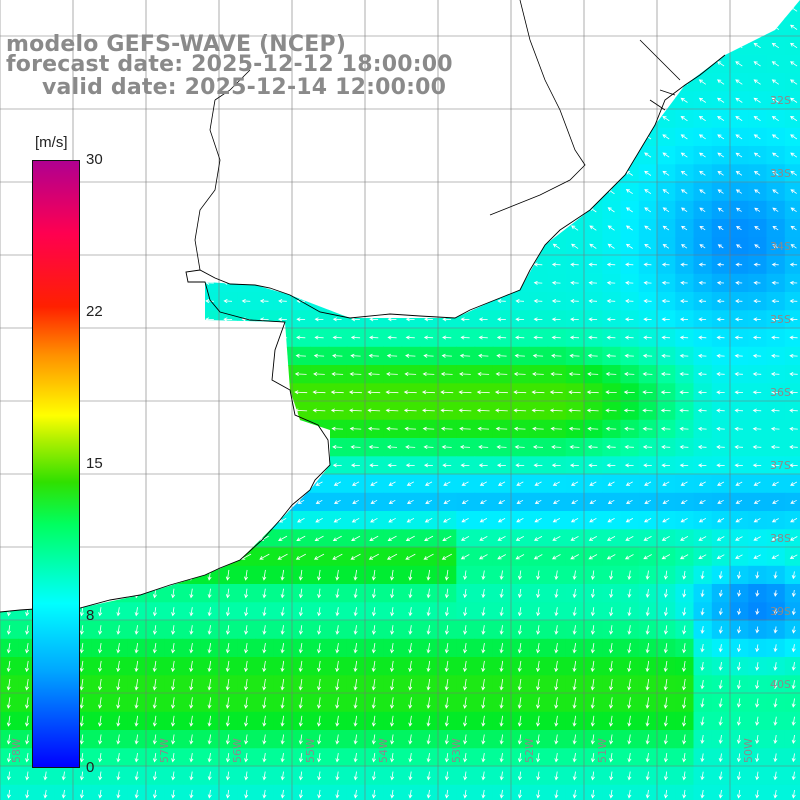 This screenshot has height=800, width=800. What do you see at coordinates (237, 750) in the screenshot?
I see `lon-label: 56W` at bounding box center [237, 750].